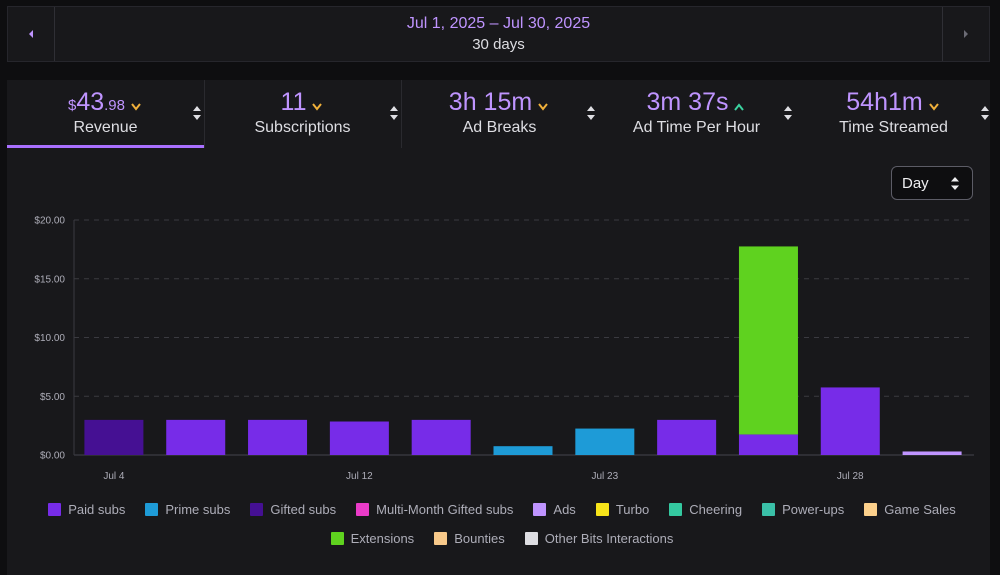 This screenshot has width=1000, height=575. I want to click on metric-divider, so click(401, 114).